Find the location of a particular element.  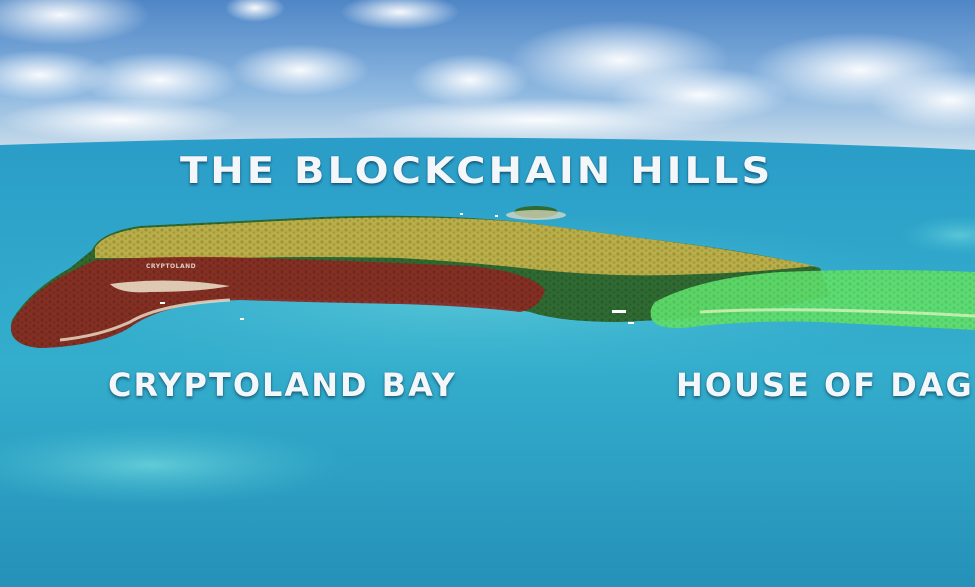

shallow-water-right is located at coordinates (937, 235).